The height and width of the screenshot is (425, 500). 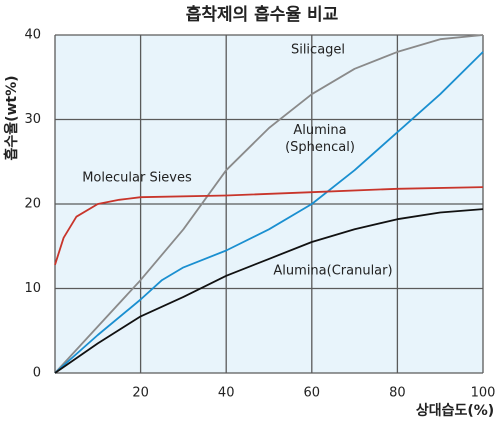 I want to click on x-tick-label: 60, so click(x=312, y=393).